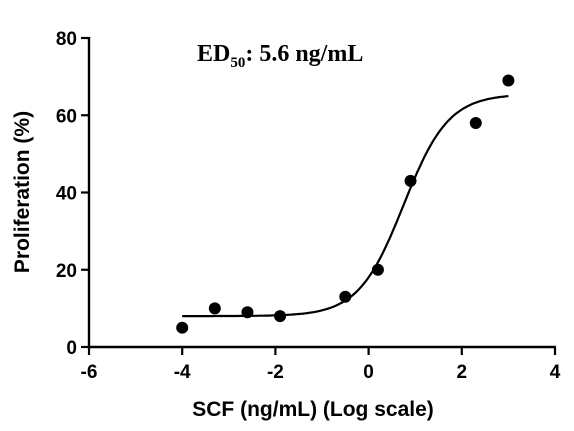 The image size is (574, 431). I want to click on ed50-annotation: ED50: 5.6 ng/mL, so click(280, 56).